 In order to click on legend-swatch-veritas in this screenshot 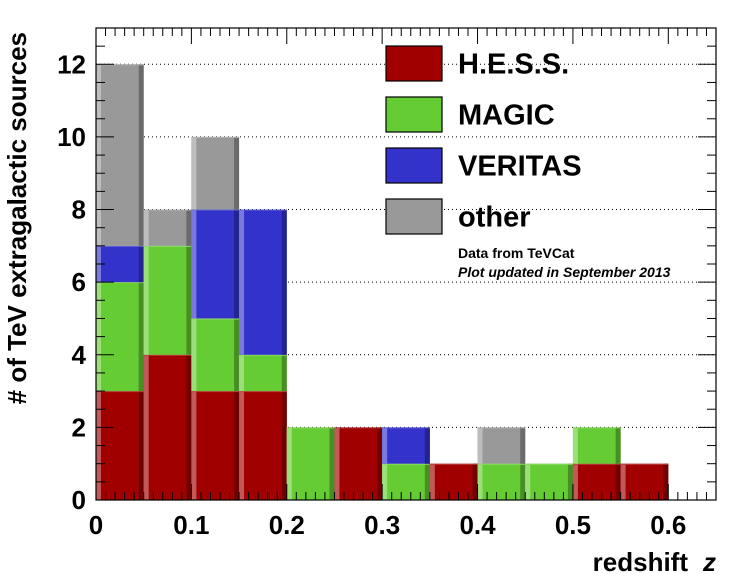, I will do `click(414, 165)`.